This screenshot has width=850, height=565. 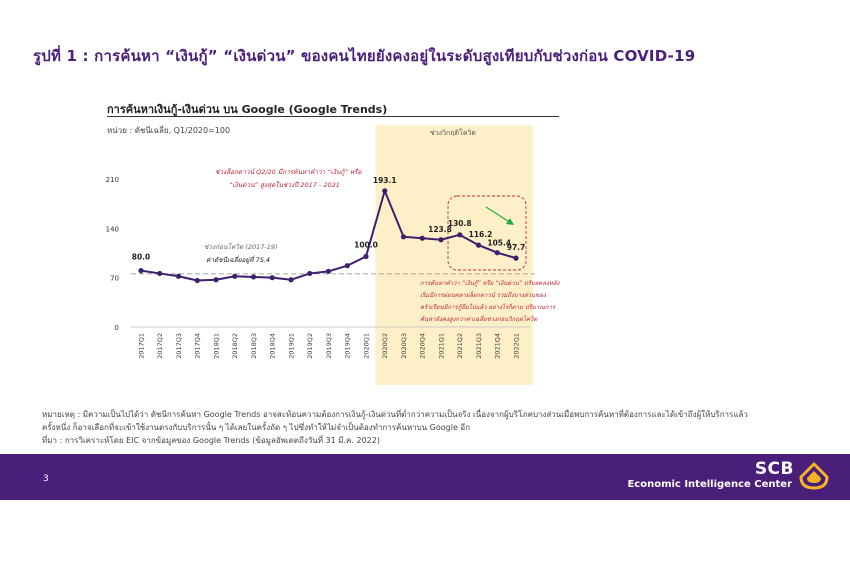 I want to click on unit-label: หน่วย : ดัชนีเฉลี่ย, Q1/2020=100, so click(x=169, y=130).